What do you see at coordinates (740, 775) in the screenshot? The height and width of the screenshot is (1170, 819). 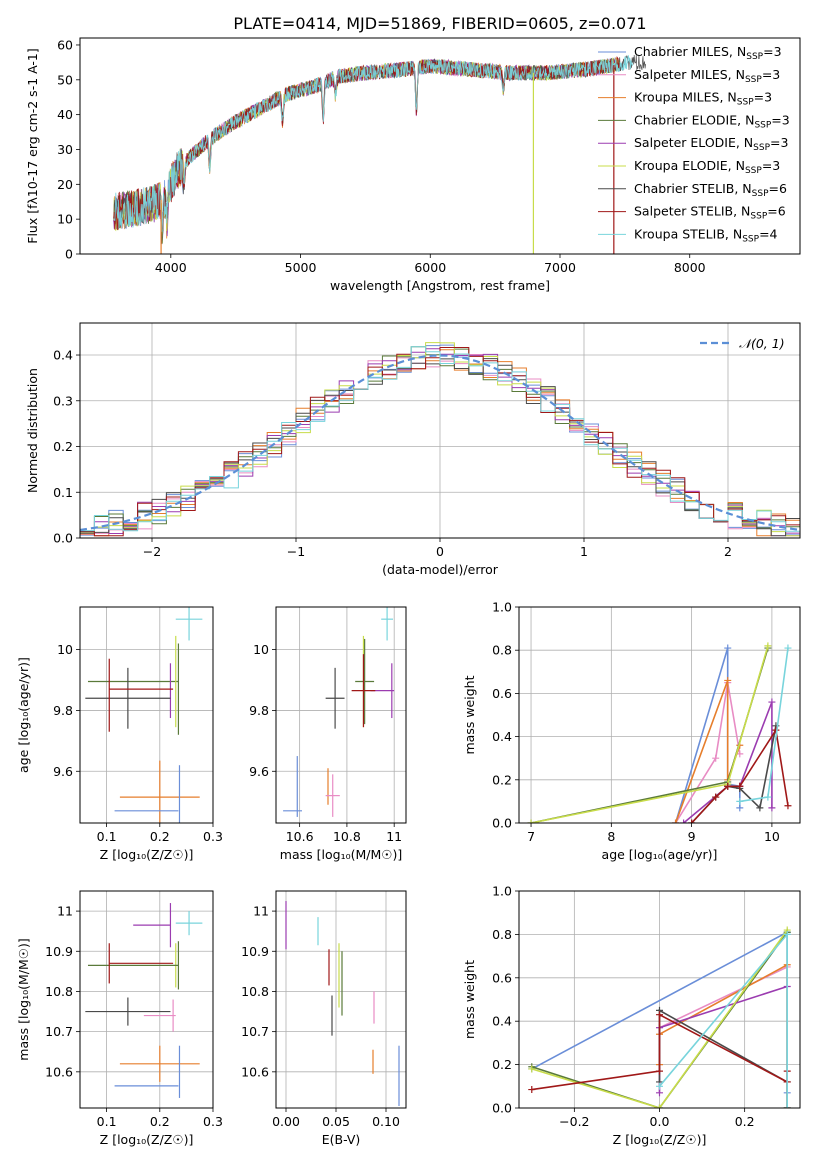 I see `weight-line-salpeter-stelib` at bounding box center [740, 775].